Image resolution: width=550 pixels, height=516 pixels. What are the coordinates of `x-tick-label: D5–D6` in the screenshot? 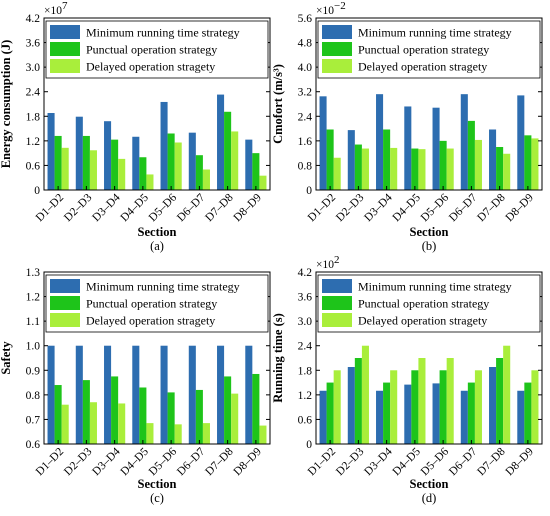 It's located at (435, 207).